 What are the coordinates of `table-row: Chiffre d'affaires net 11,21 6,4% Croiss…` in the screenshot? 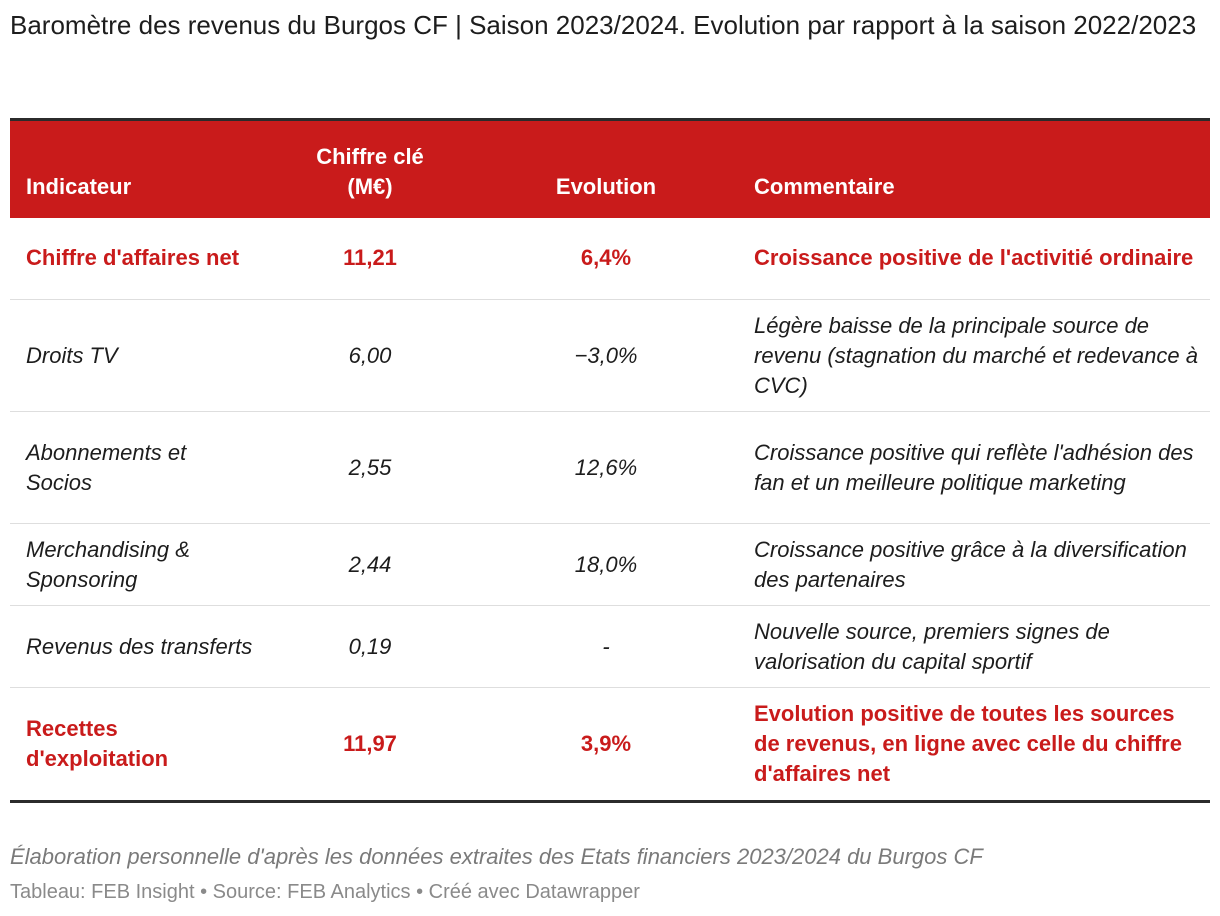 It's located at (610, 258).